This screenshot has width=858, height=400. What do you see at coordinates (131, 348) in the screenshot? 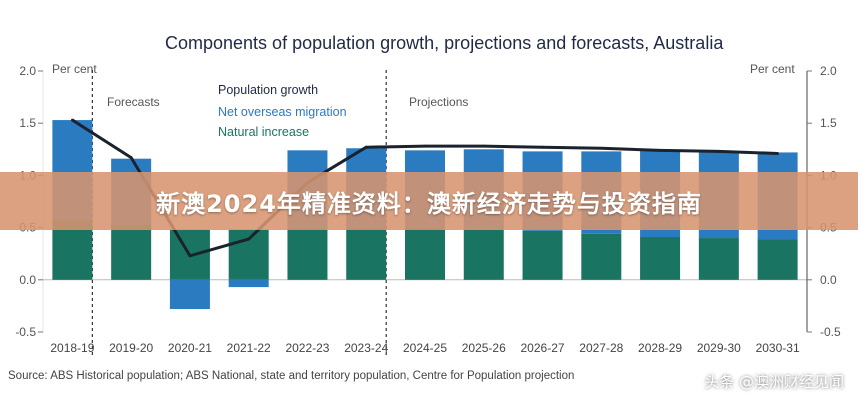
I see `x-tick-label: 2019-20` at bounding box center [131, 348].